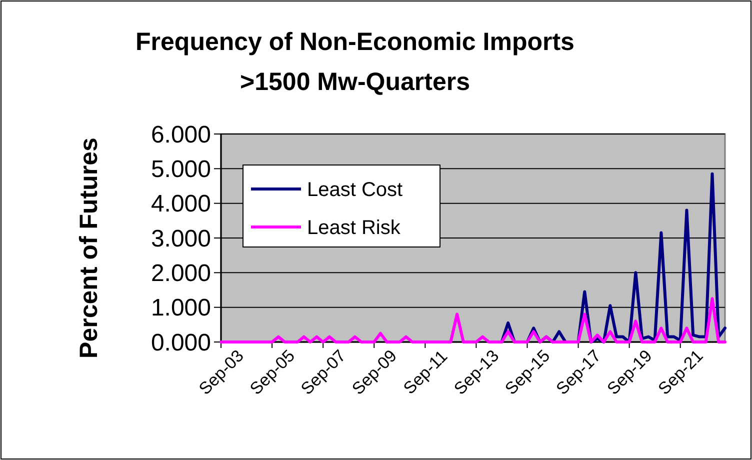 The image size is (752, 460). What do you see at coordinates (354, 228) in the screenshot?
I see `legend-label: Least Risk` at bounding box center [354, 228].